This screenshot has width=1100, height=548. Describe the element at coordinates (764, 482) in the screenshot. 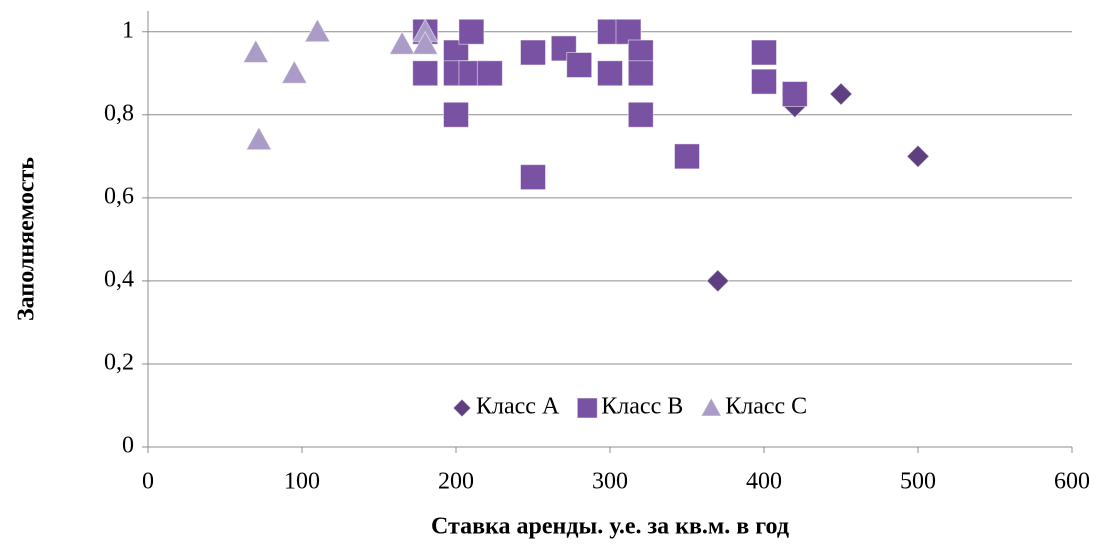

I see `x-tick-label: 400` at that location.